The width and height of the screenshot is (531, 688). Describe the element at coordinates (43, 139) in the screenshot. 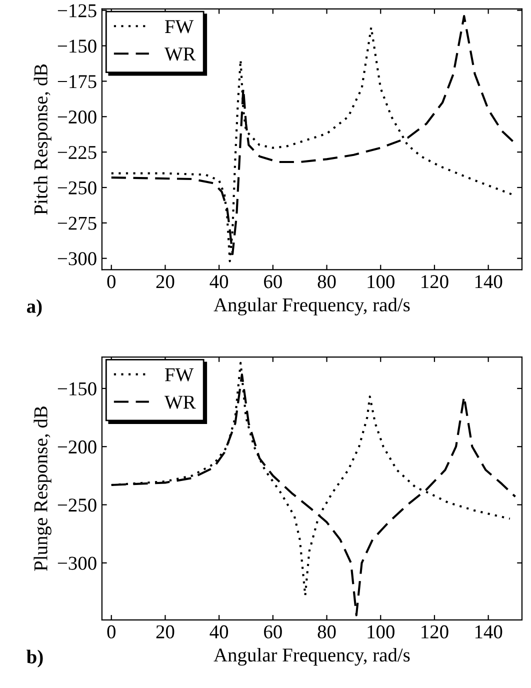

I see `y-axis-title: Pitch Response, dB` at that location.